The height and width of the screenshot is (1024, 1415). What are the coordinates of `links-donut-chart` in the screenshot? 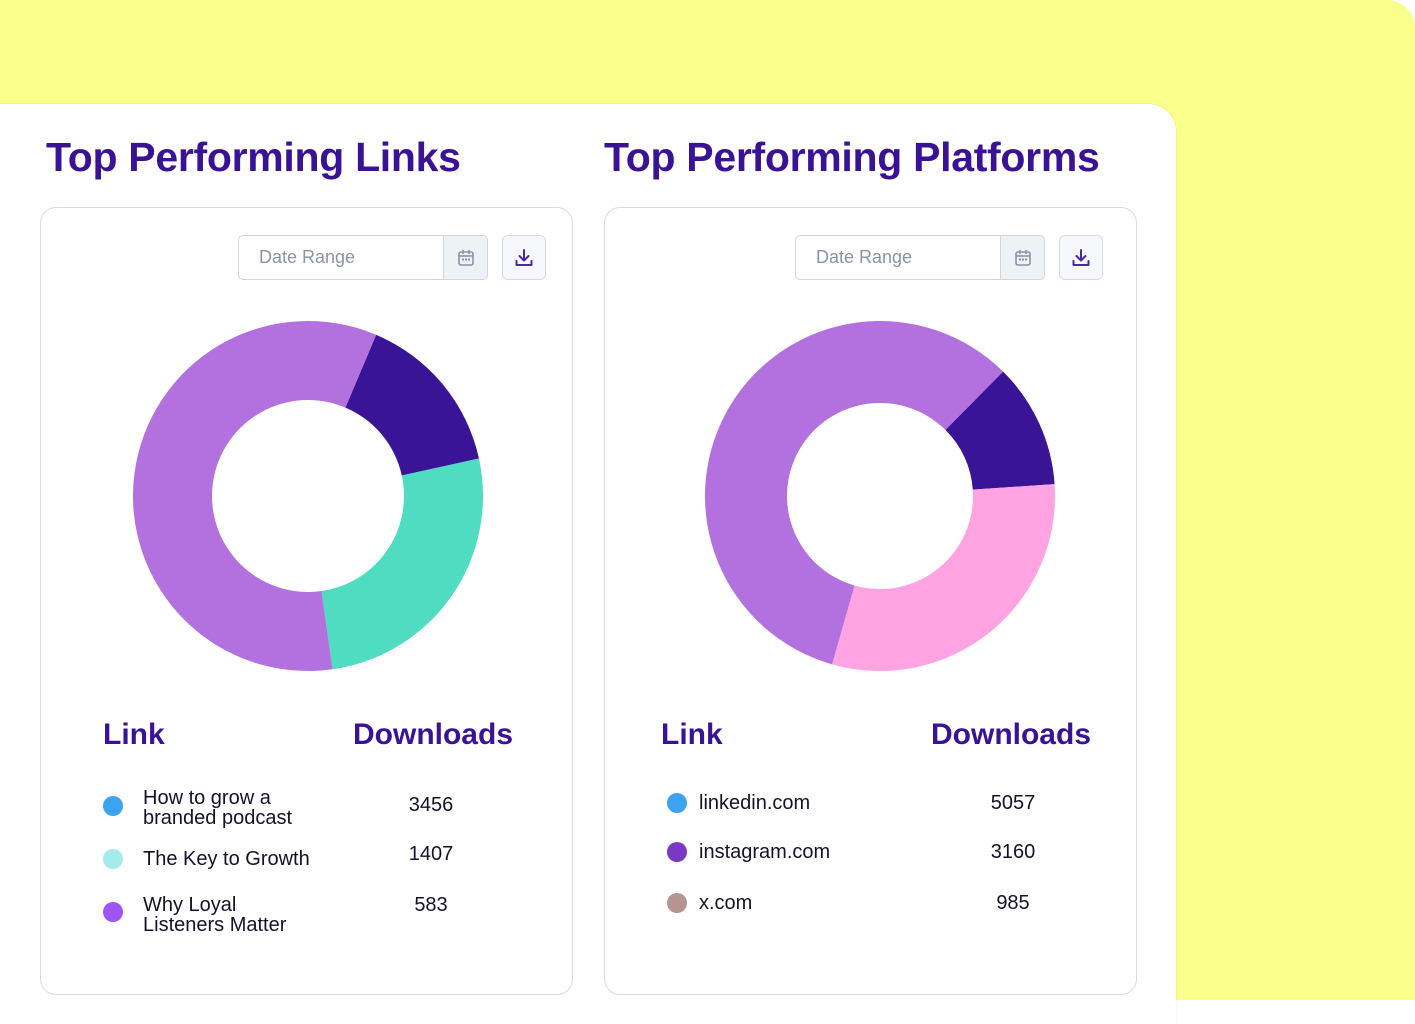 It's located at (308, 495).